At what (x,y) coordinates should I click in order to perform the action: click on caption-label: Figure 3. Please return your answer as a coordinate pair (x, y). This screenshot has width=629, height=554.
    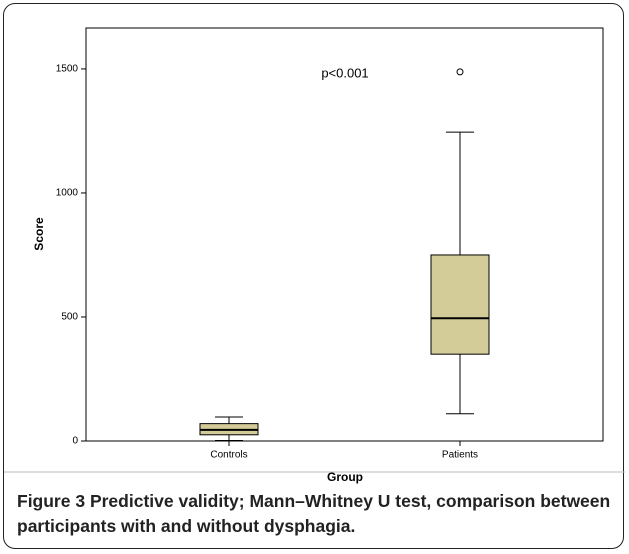
    Looking at the image, I should click on (51, 501).